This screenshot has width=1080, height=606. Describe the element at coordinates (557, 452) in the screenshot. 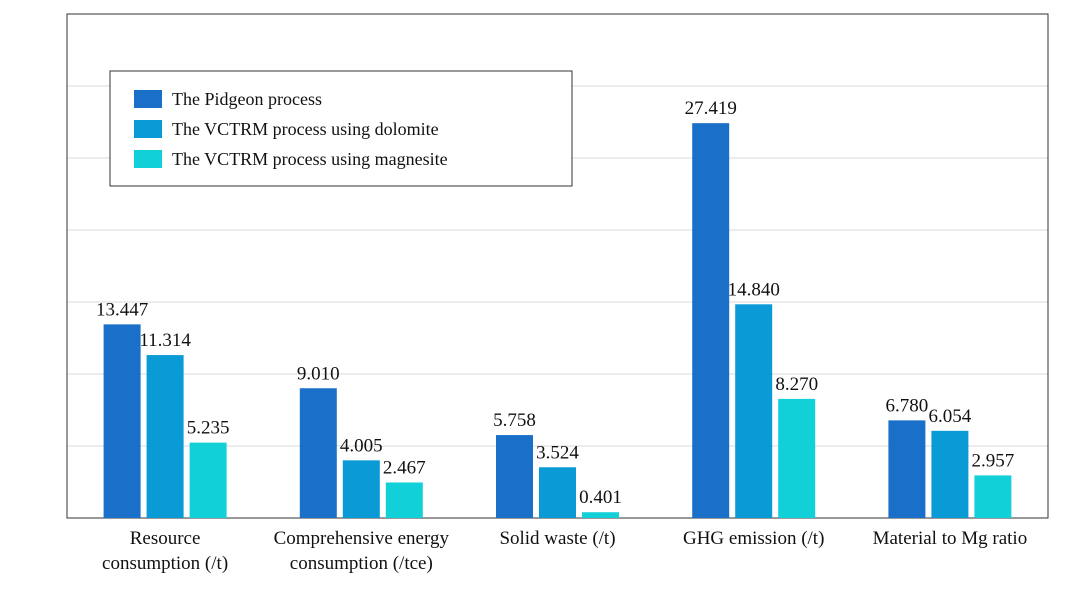

I see `bar-value-label: 3.524` at that location.